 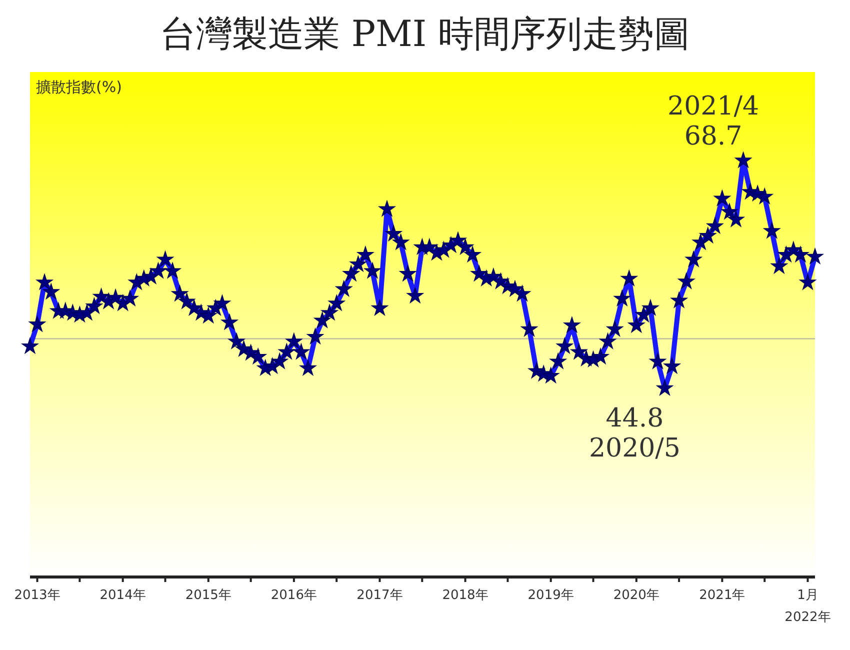 I want to click on annotation: 2021/4, so click(x=714, y=107).